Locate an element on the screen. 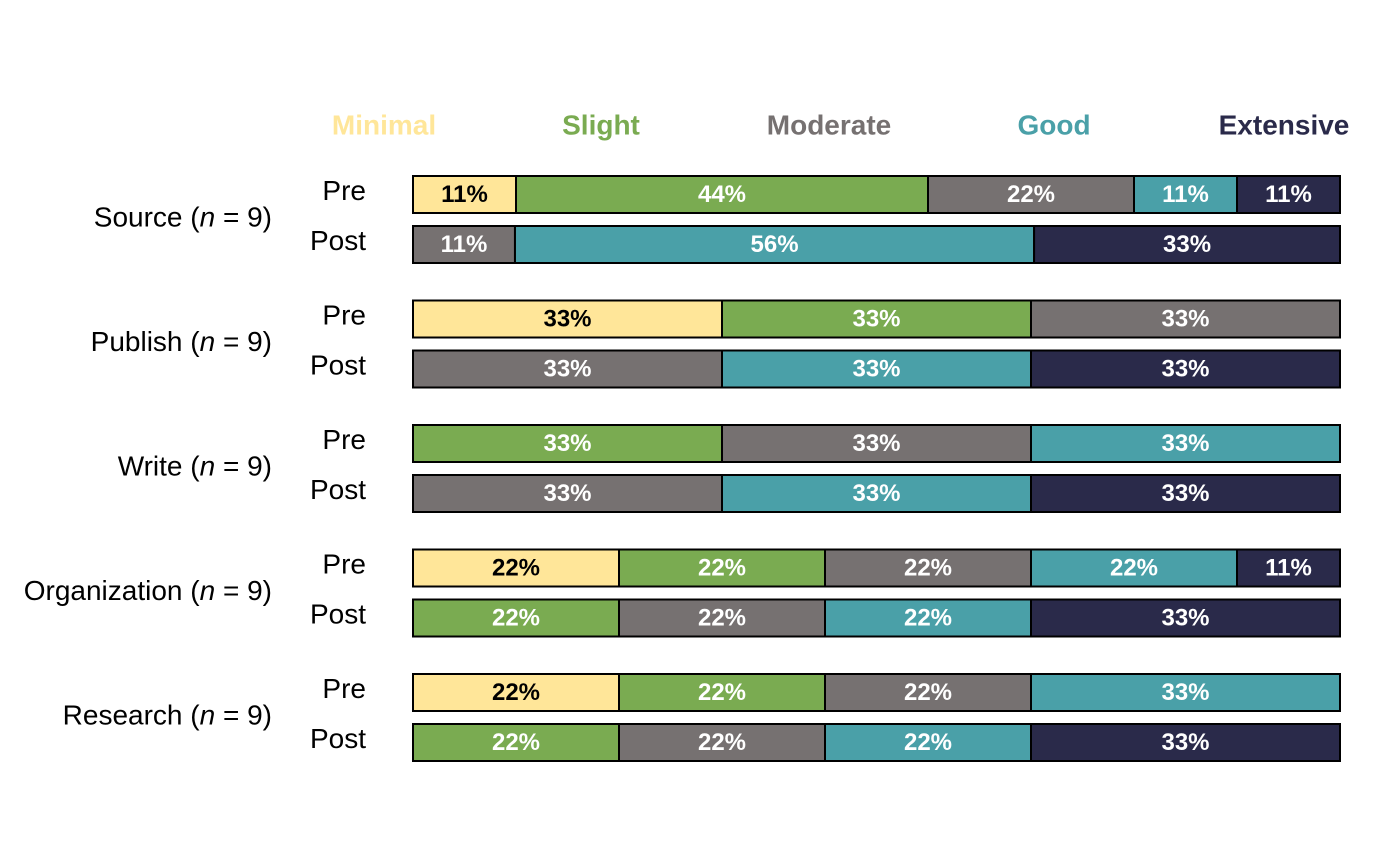  legend-item-extensive: Extensive is located at coordinates (1284, 124).